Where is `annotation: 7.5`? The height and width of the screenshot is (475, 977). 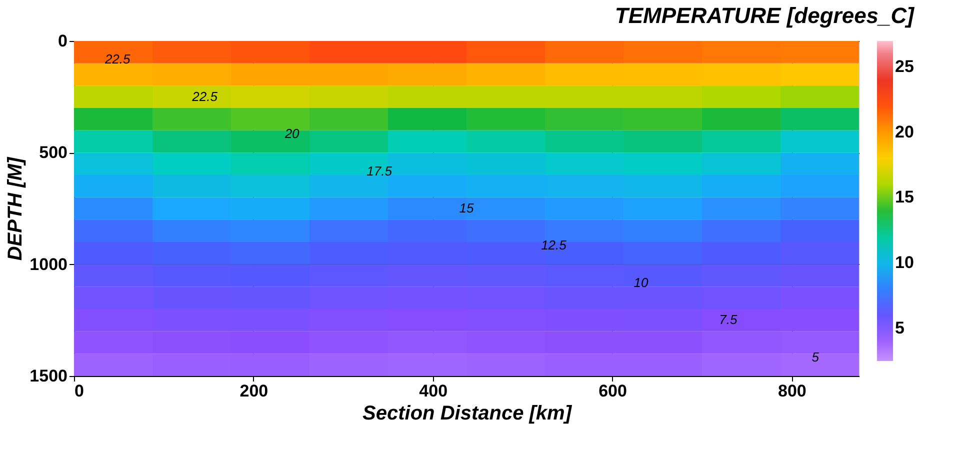 annotation: 7.5 is located at coordinates (728, 320).